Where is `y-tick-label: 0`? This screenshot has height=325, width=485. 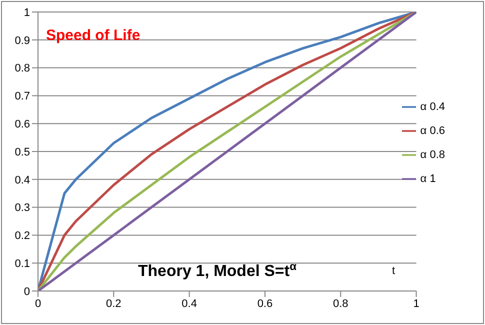
y-tick-label: 0 is located at coordinates (27, 292).